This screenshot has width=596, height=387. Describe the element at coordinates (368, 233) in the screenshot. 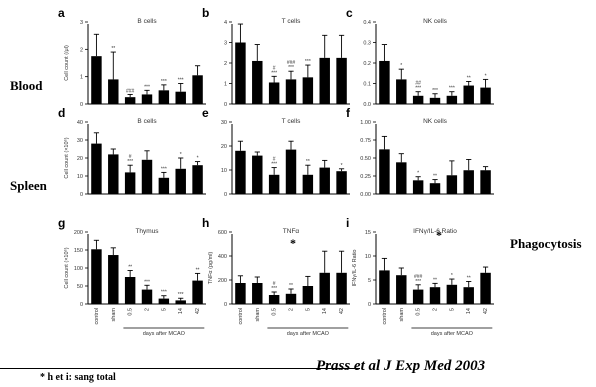

I see `y-tick-label-i: 15` at that location.